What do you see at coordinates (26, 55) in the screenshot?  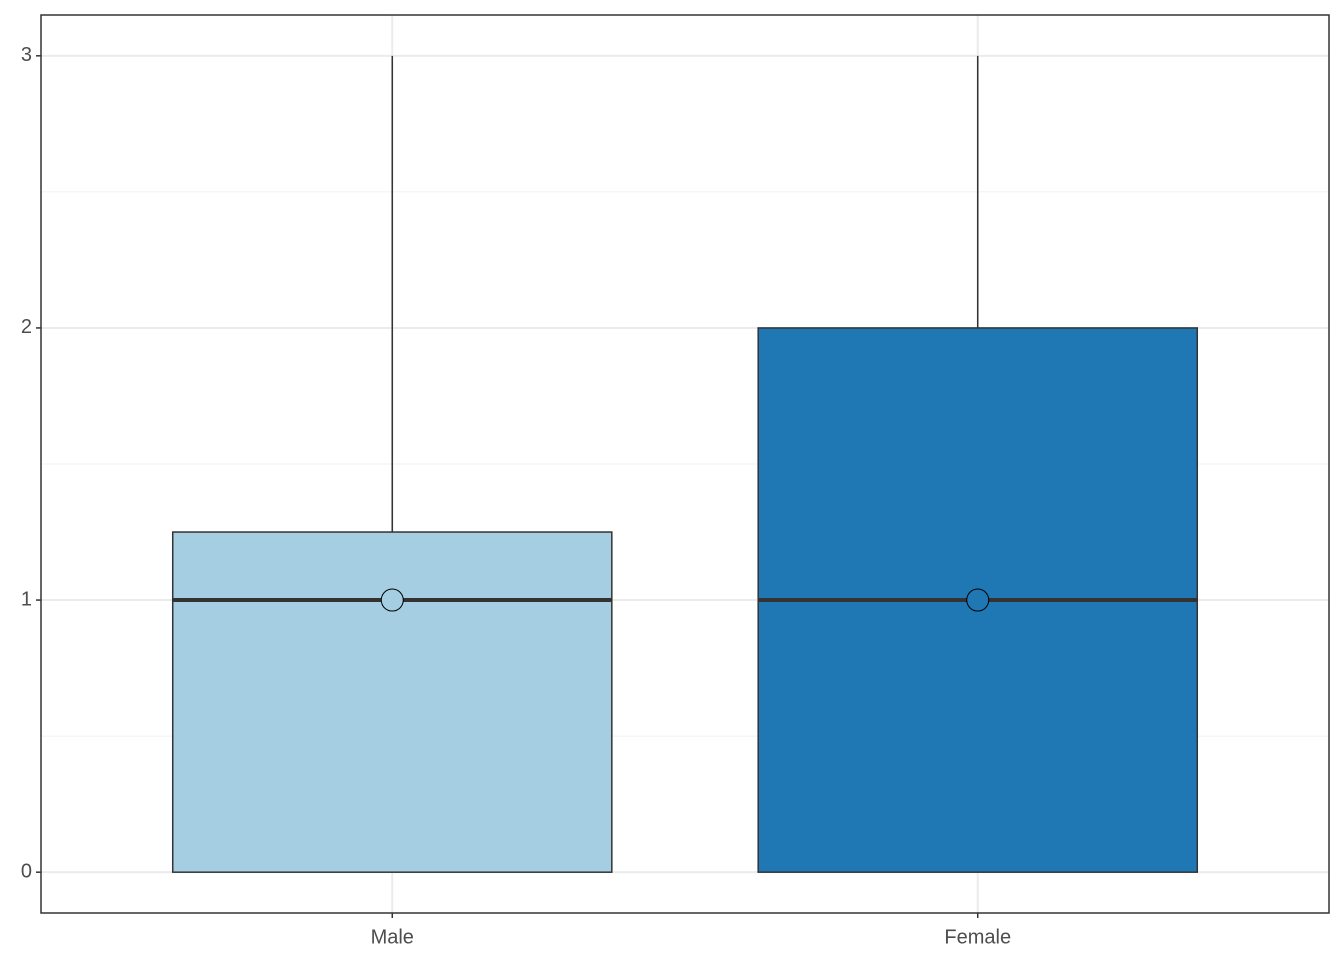 I see `y-tick-label: 3` at bounding box center [26, 55].